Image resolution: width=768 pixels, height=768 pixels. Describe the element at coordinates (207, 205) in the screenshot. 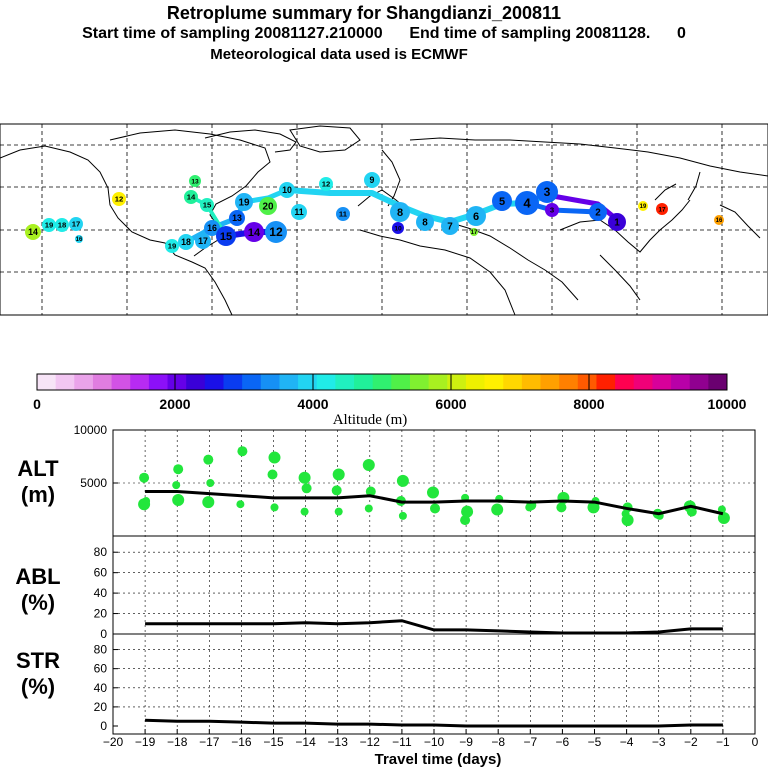

I see `map-marker-label: 15` at that location.